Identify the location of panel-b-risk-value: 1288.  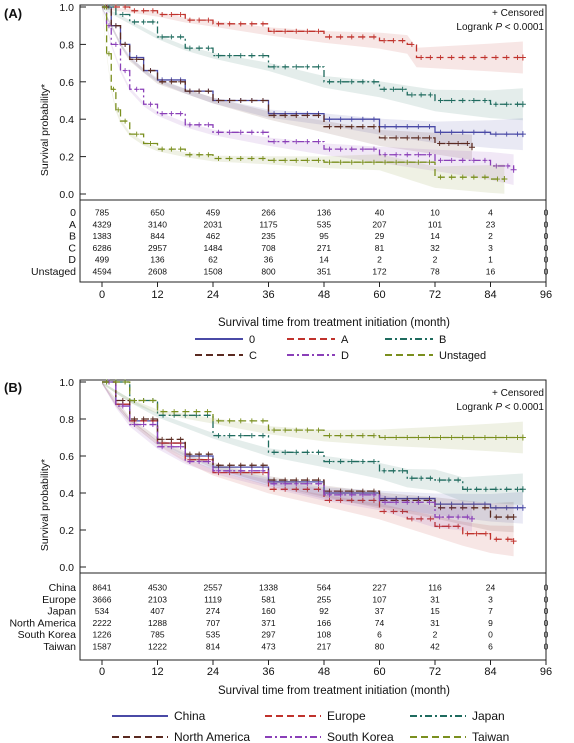
(157, 623).